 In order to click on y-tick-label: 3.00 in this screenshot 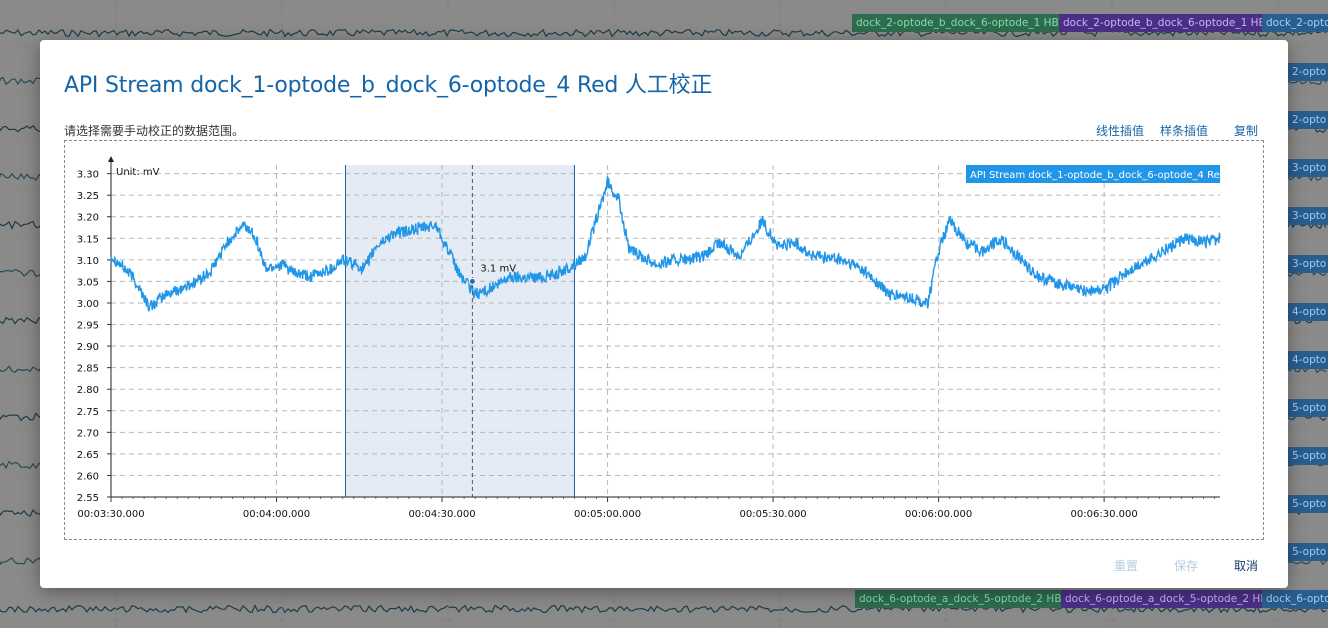, I will do `click(88, 304)`.